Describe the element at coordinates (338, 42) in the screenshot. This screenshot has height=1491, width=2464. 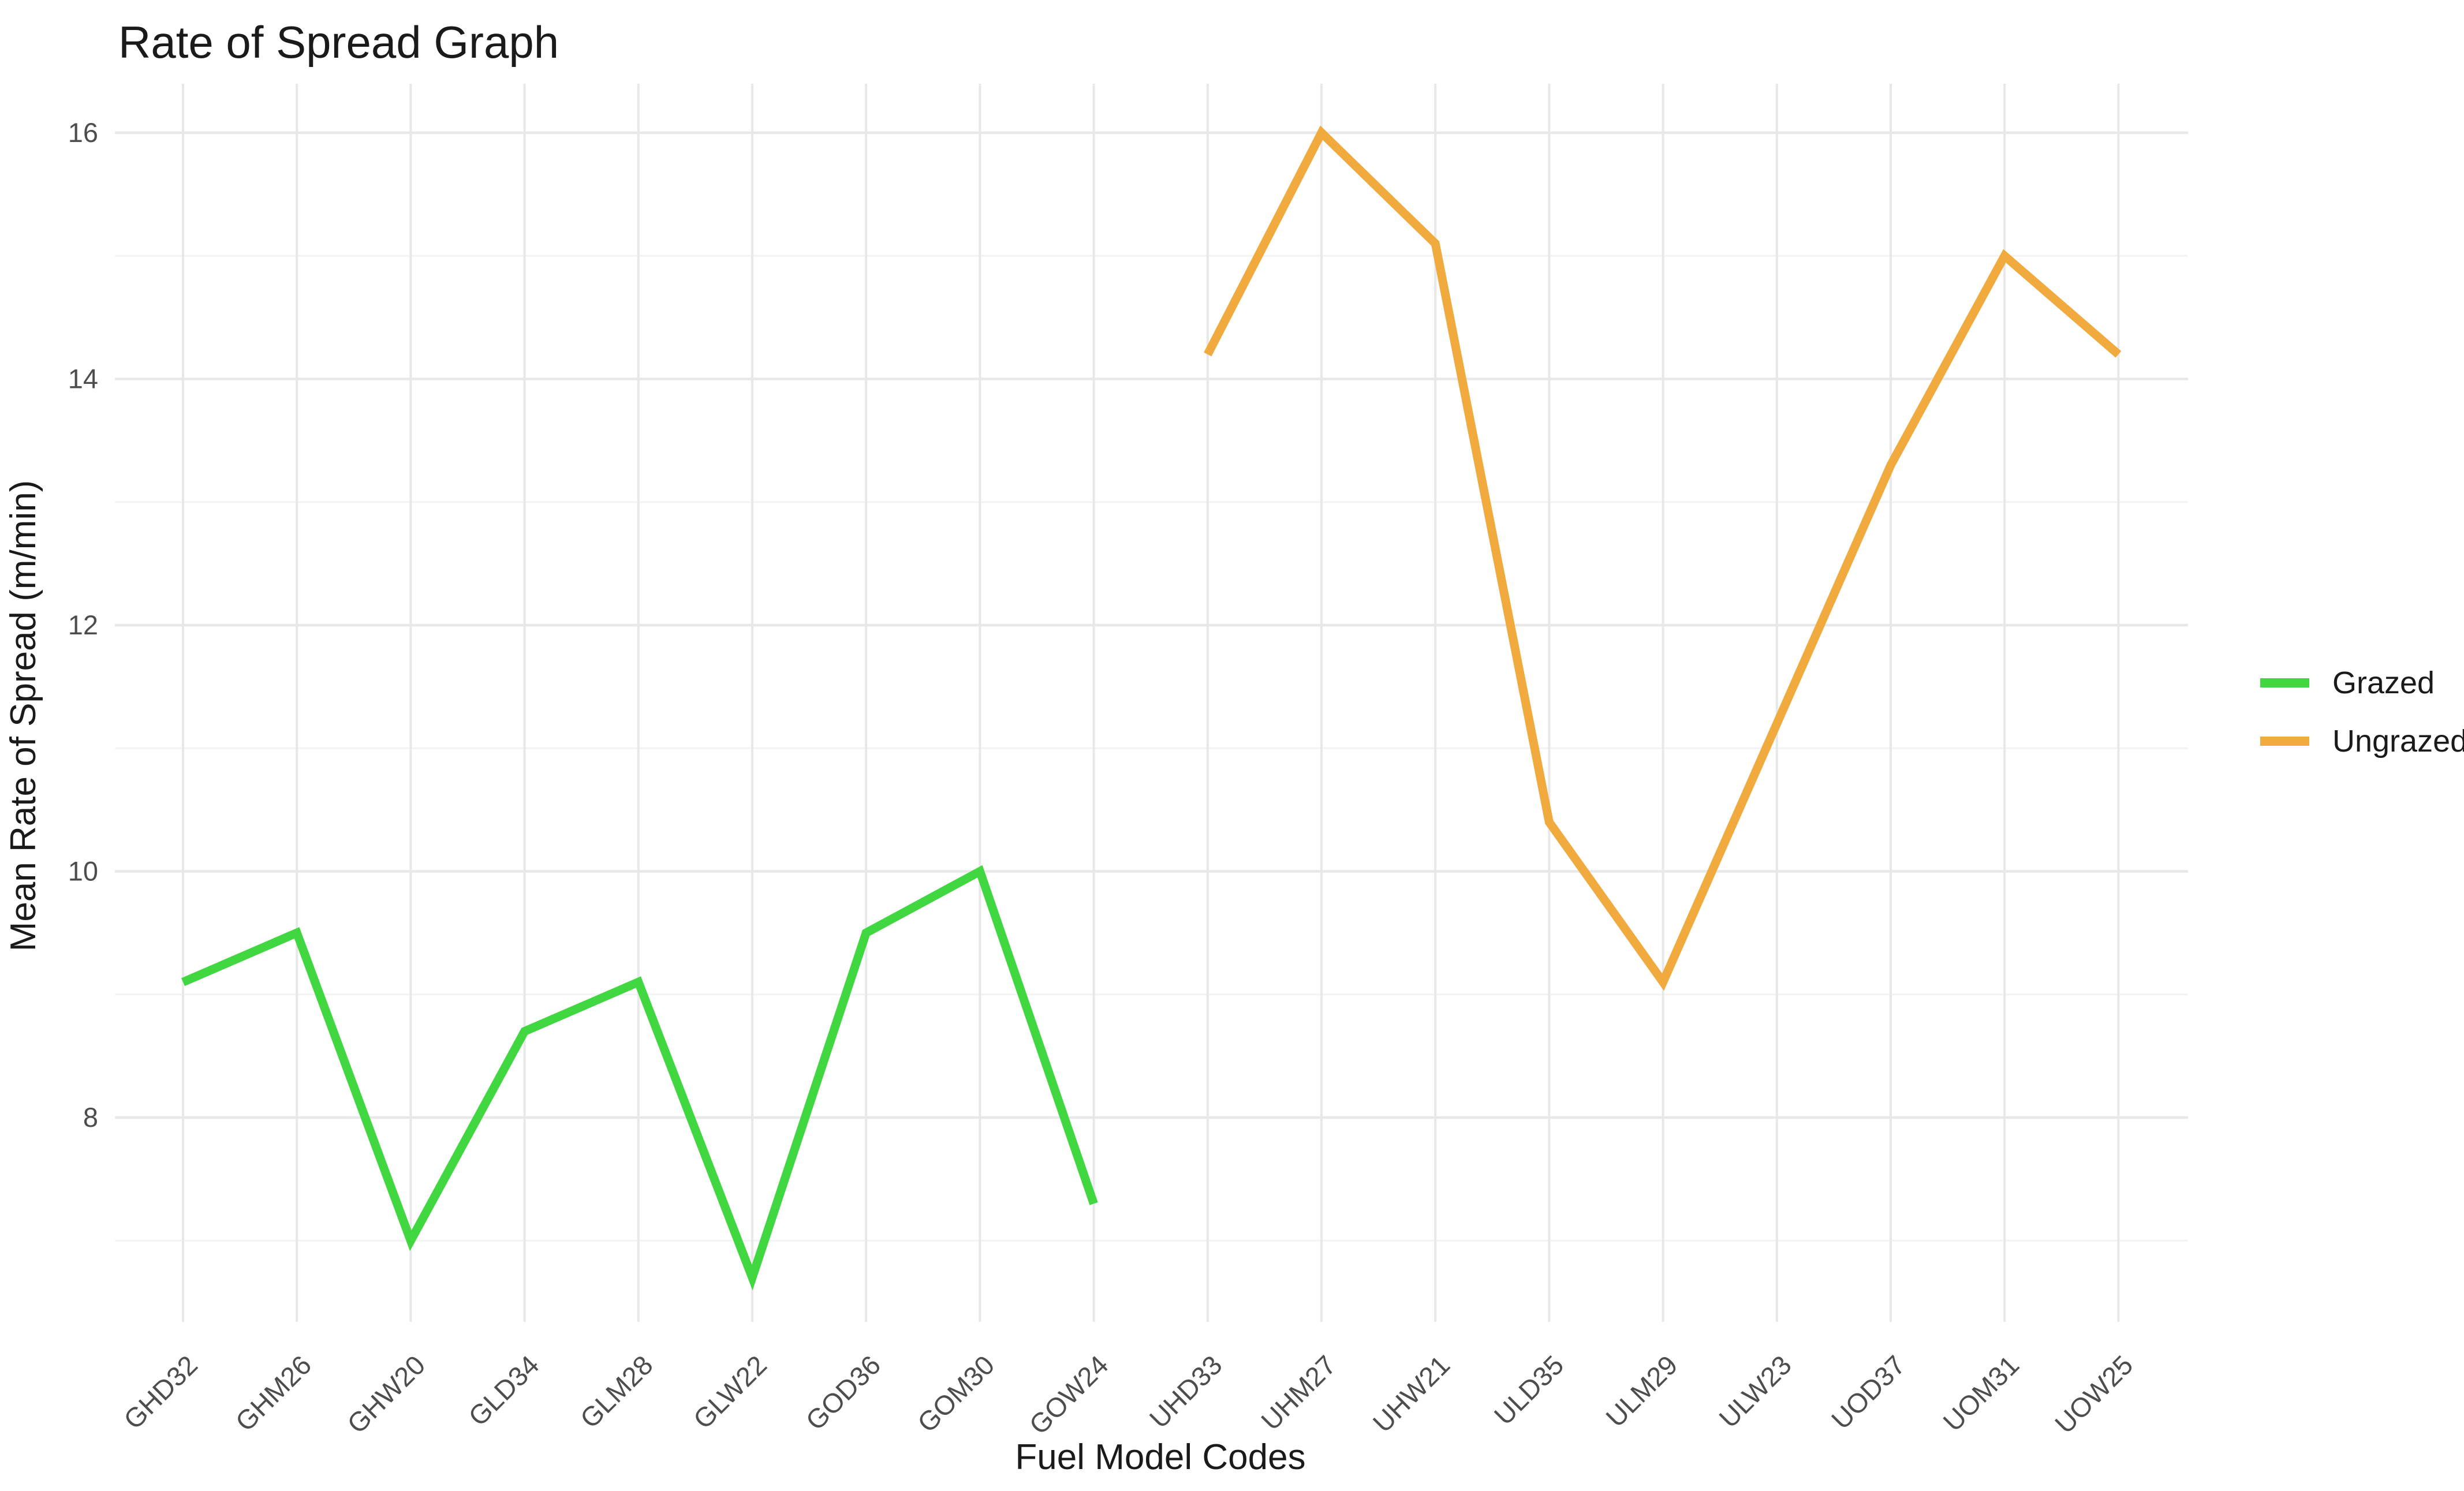
I see `chart-title: Rate of Spread Graph` at that location.